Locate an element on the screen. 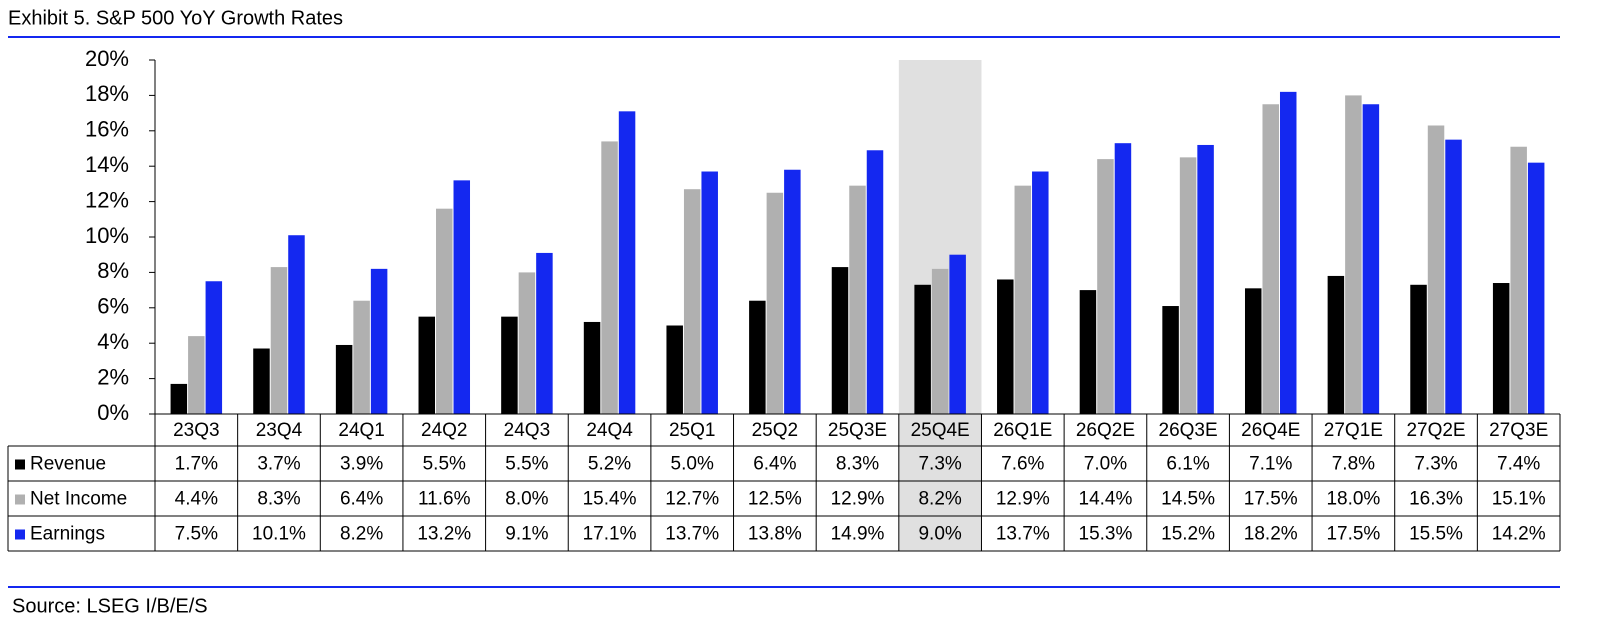 The width and height of the screenshot is (1600, 636). x-tick-label: 27Q1E is located at coordinates (1353, 430).